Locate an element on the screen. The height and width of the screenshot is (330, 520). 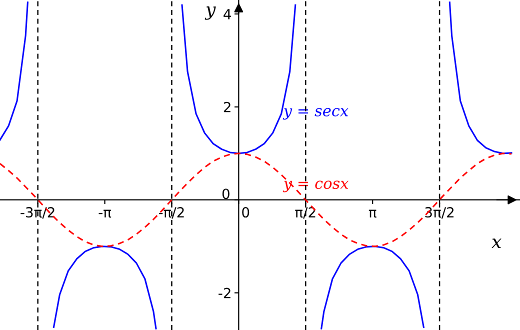
x-tick-label: π is located at coordinates (372, 214).